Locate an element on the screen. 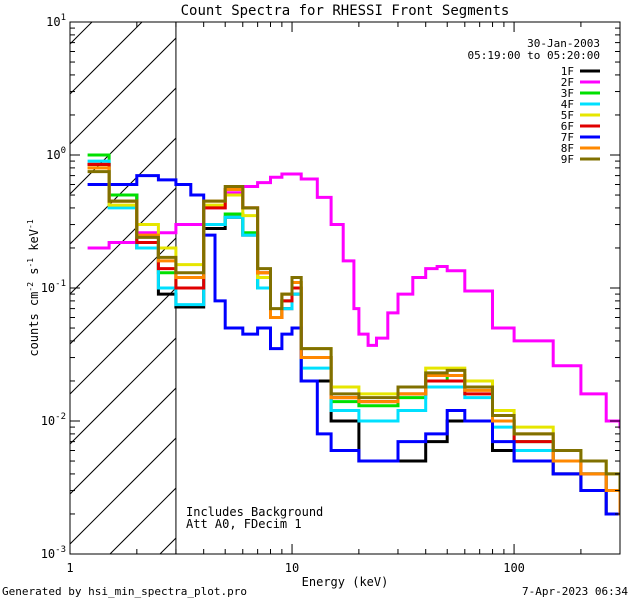 The height and width of the screenshot is (600, 640). y-tick-label: 10⁻² is located at coordinates (53, 420).